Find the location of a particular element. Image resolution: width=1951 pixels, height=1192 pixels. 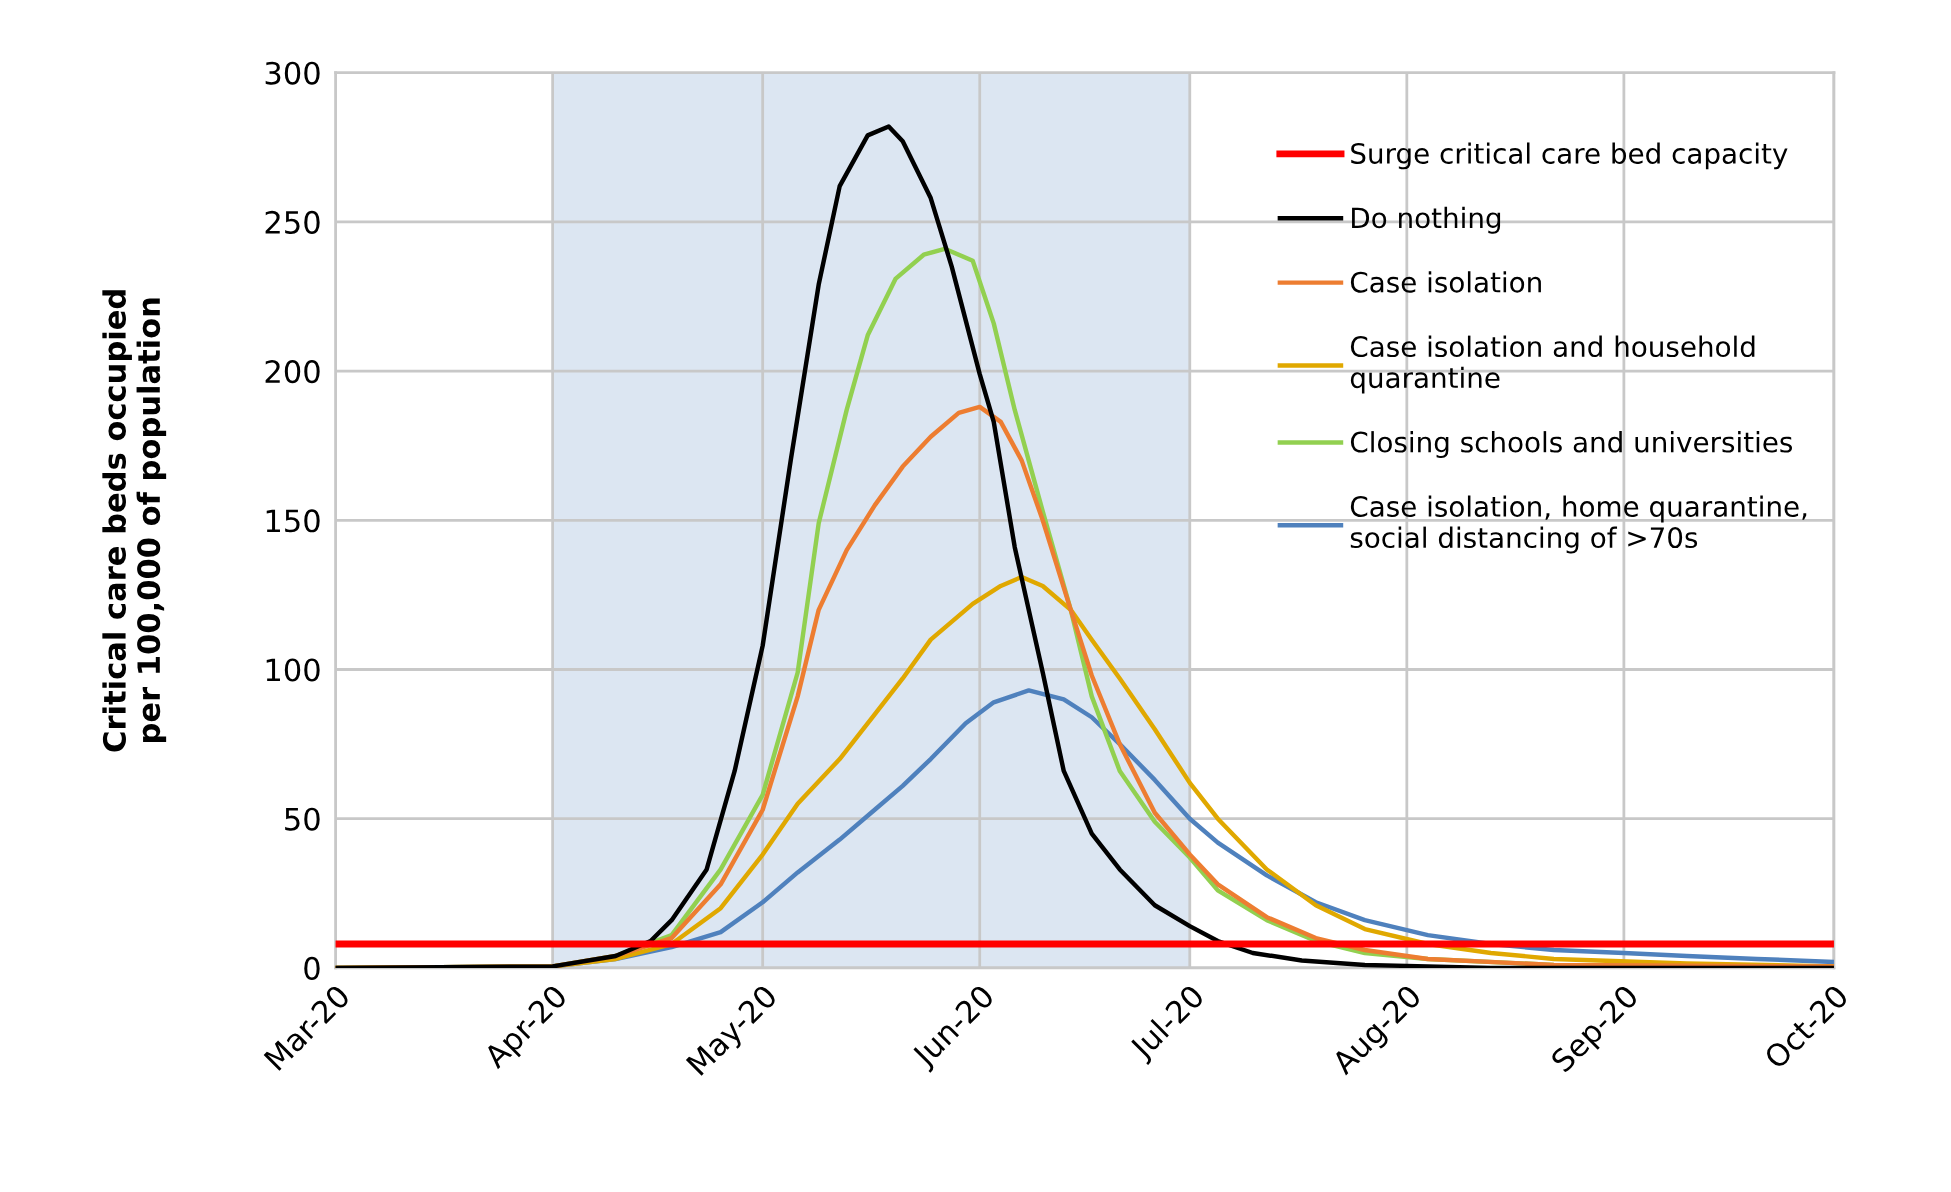

y-tick-label: 300 is located at coordinates (292, 73).